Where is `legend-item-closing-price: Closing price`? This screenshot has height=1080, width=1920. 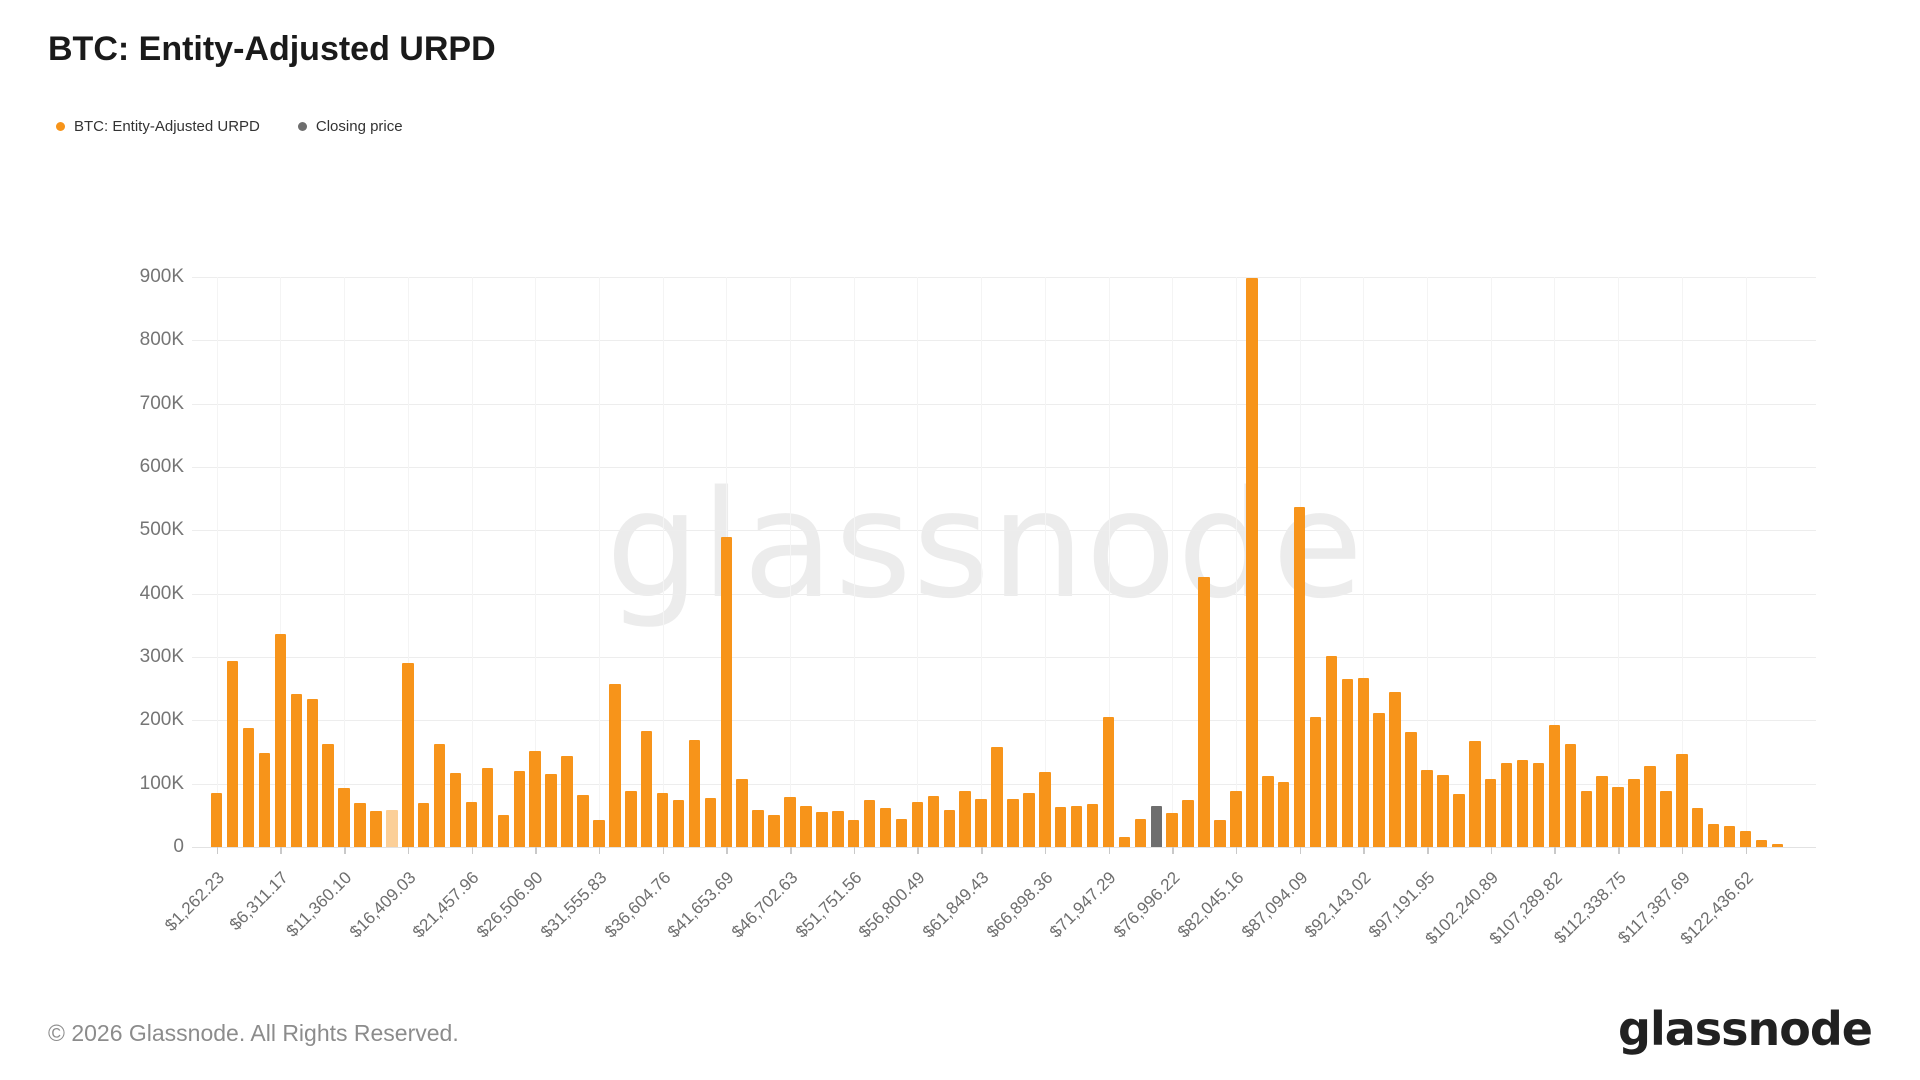
legend-item-closing-price: Closing price is located at coordinates (350, 126).